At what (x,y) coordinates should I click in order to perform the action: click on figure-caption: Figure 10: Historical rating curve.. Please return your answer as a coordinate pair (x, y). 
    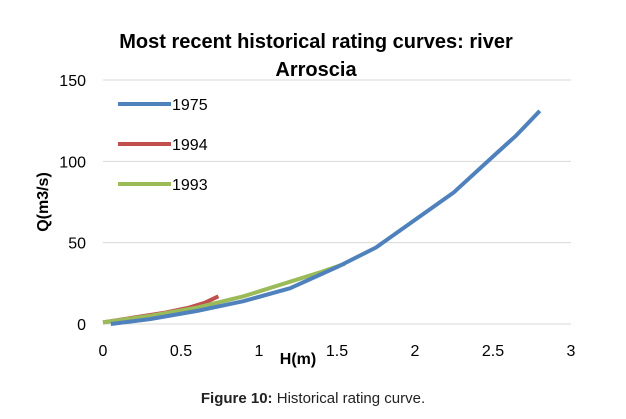
    Looking at the image, I should click on (313, 398).